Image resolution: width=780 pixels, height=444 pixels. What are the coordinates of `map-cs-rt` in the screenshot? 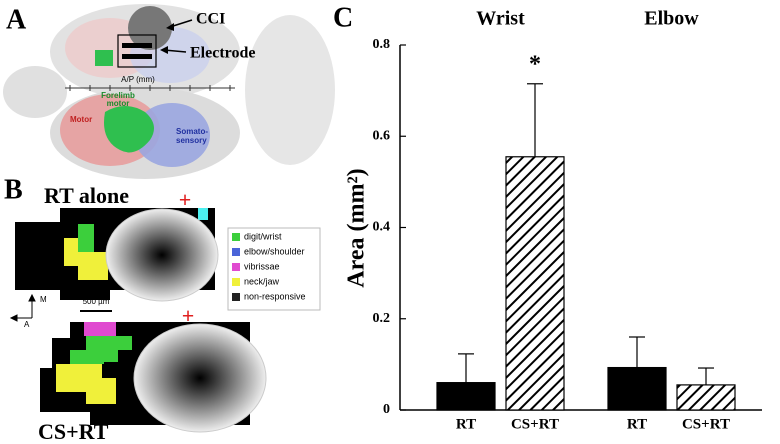 It's located at (153, 377).